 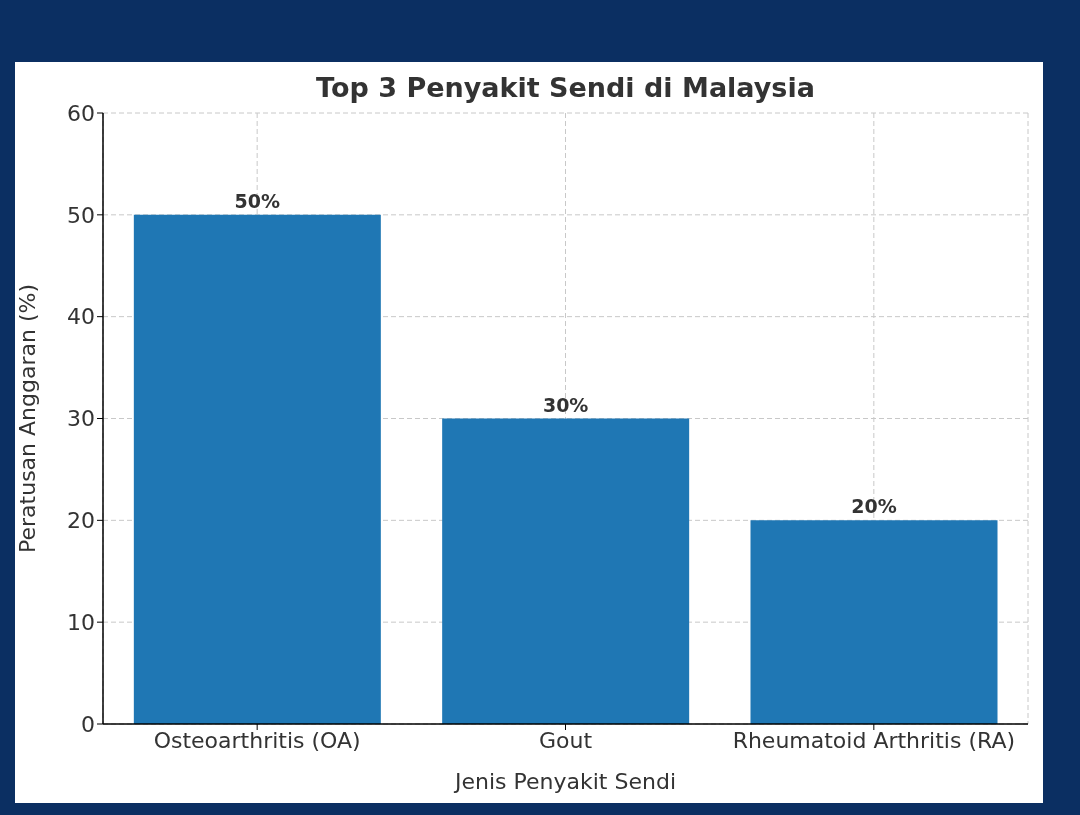 I want to click on data-label: 50%, so click(x=257, y=200).